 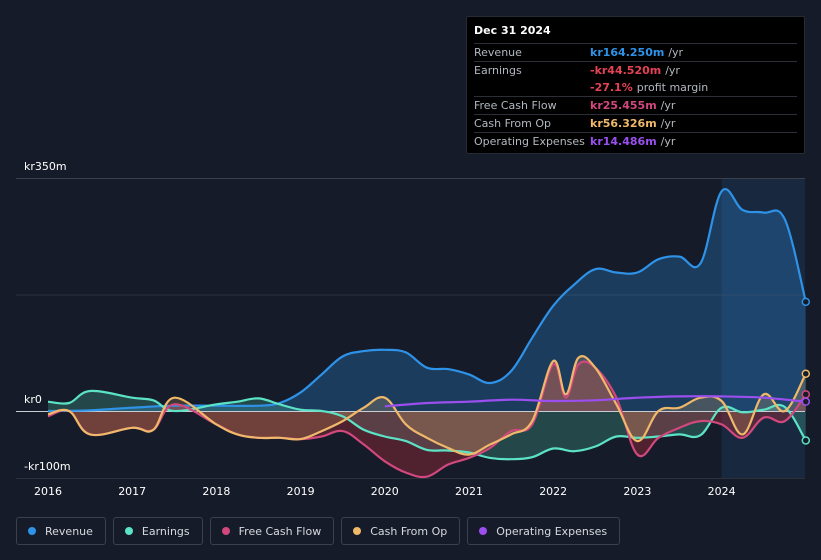 What do you see at coordinates (132, 491) in the screenshot?
I see `x-tick-label: 2017` at bounding box center [132, 491].